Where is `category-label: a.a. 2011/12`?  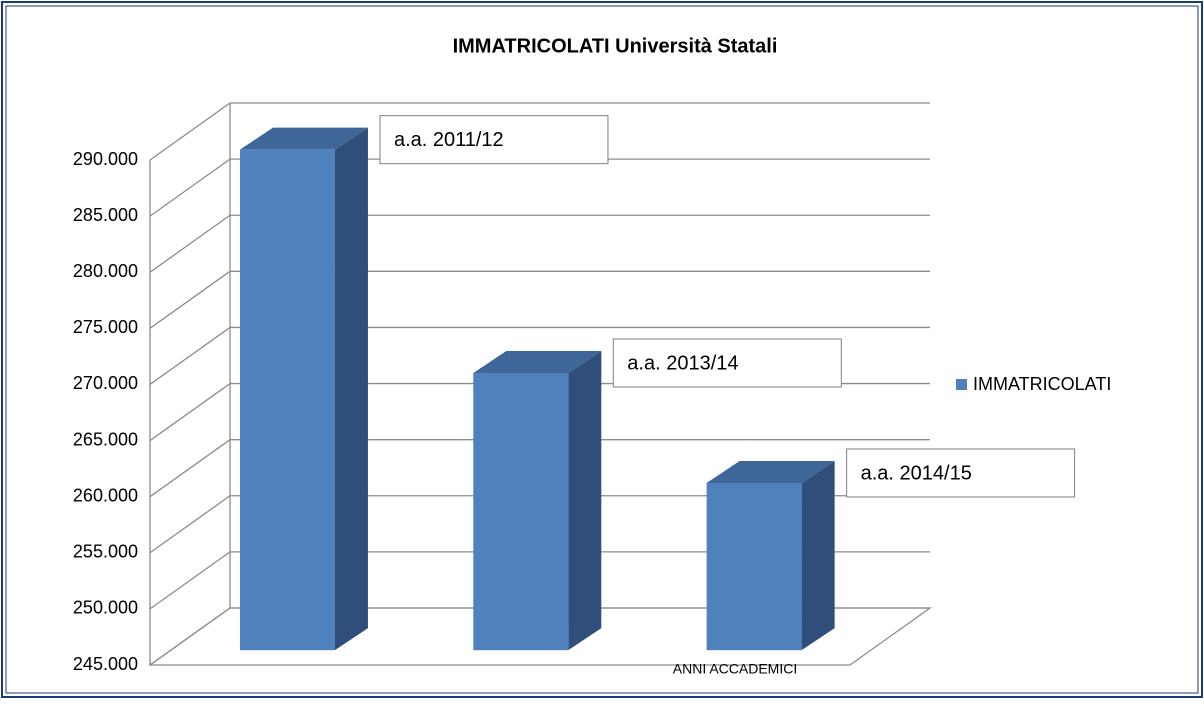 category-label: a.a. 2011/12 is located at coordinates (449, 140).